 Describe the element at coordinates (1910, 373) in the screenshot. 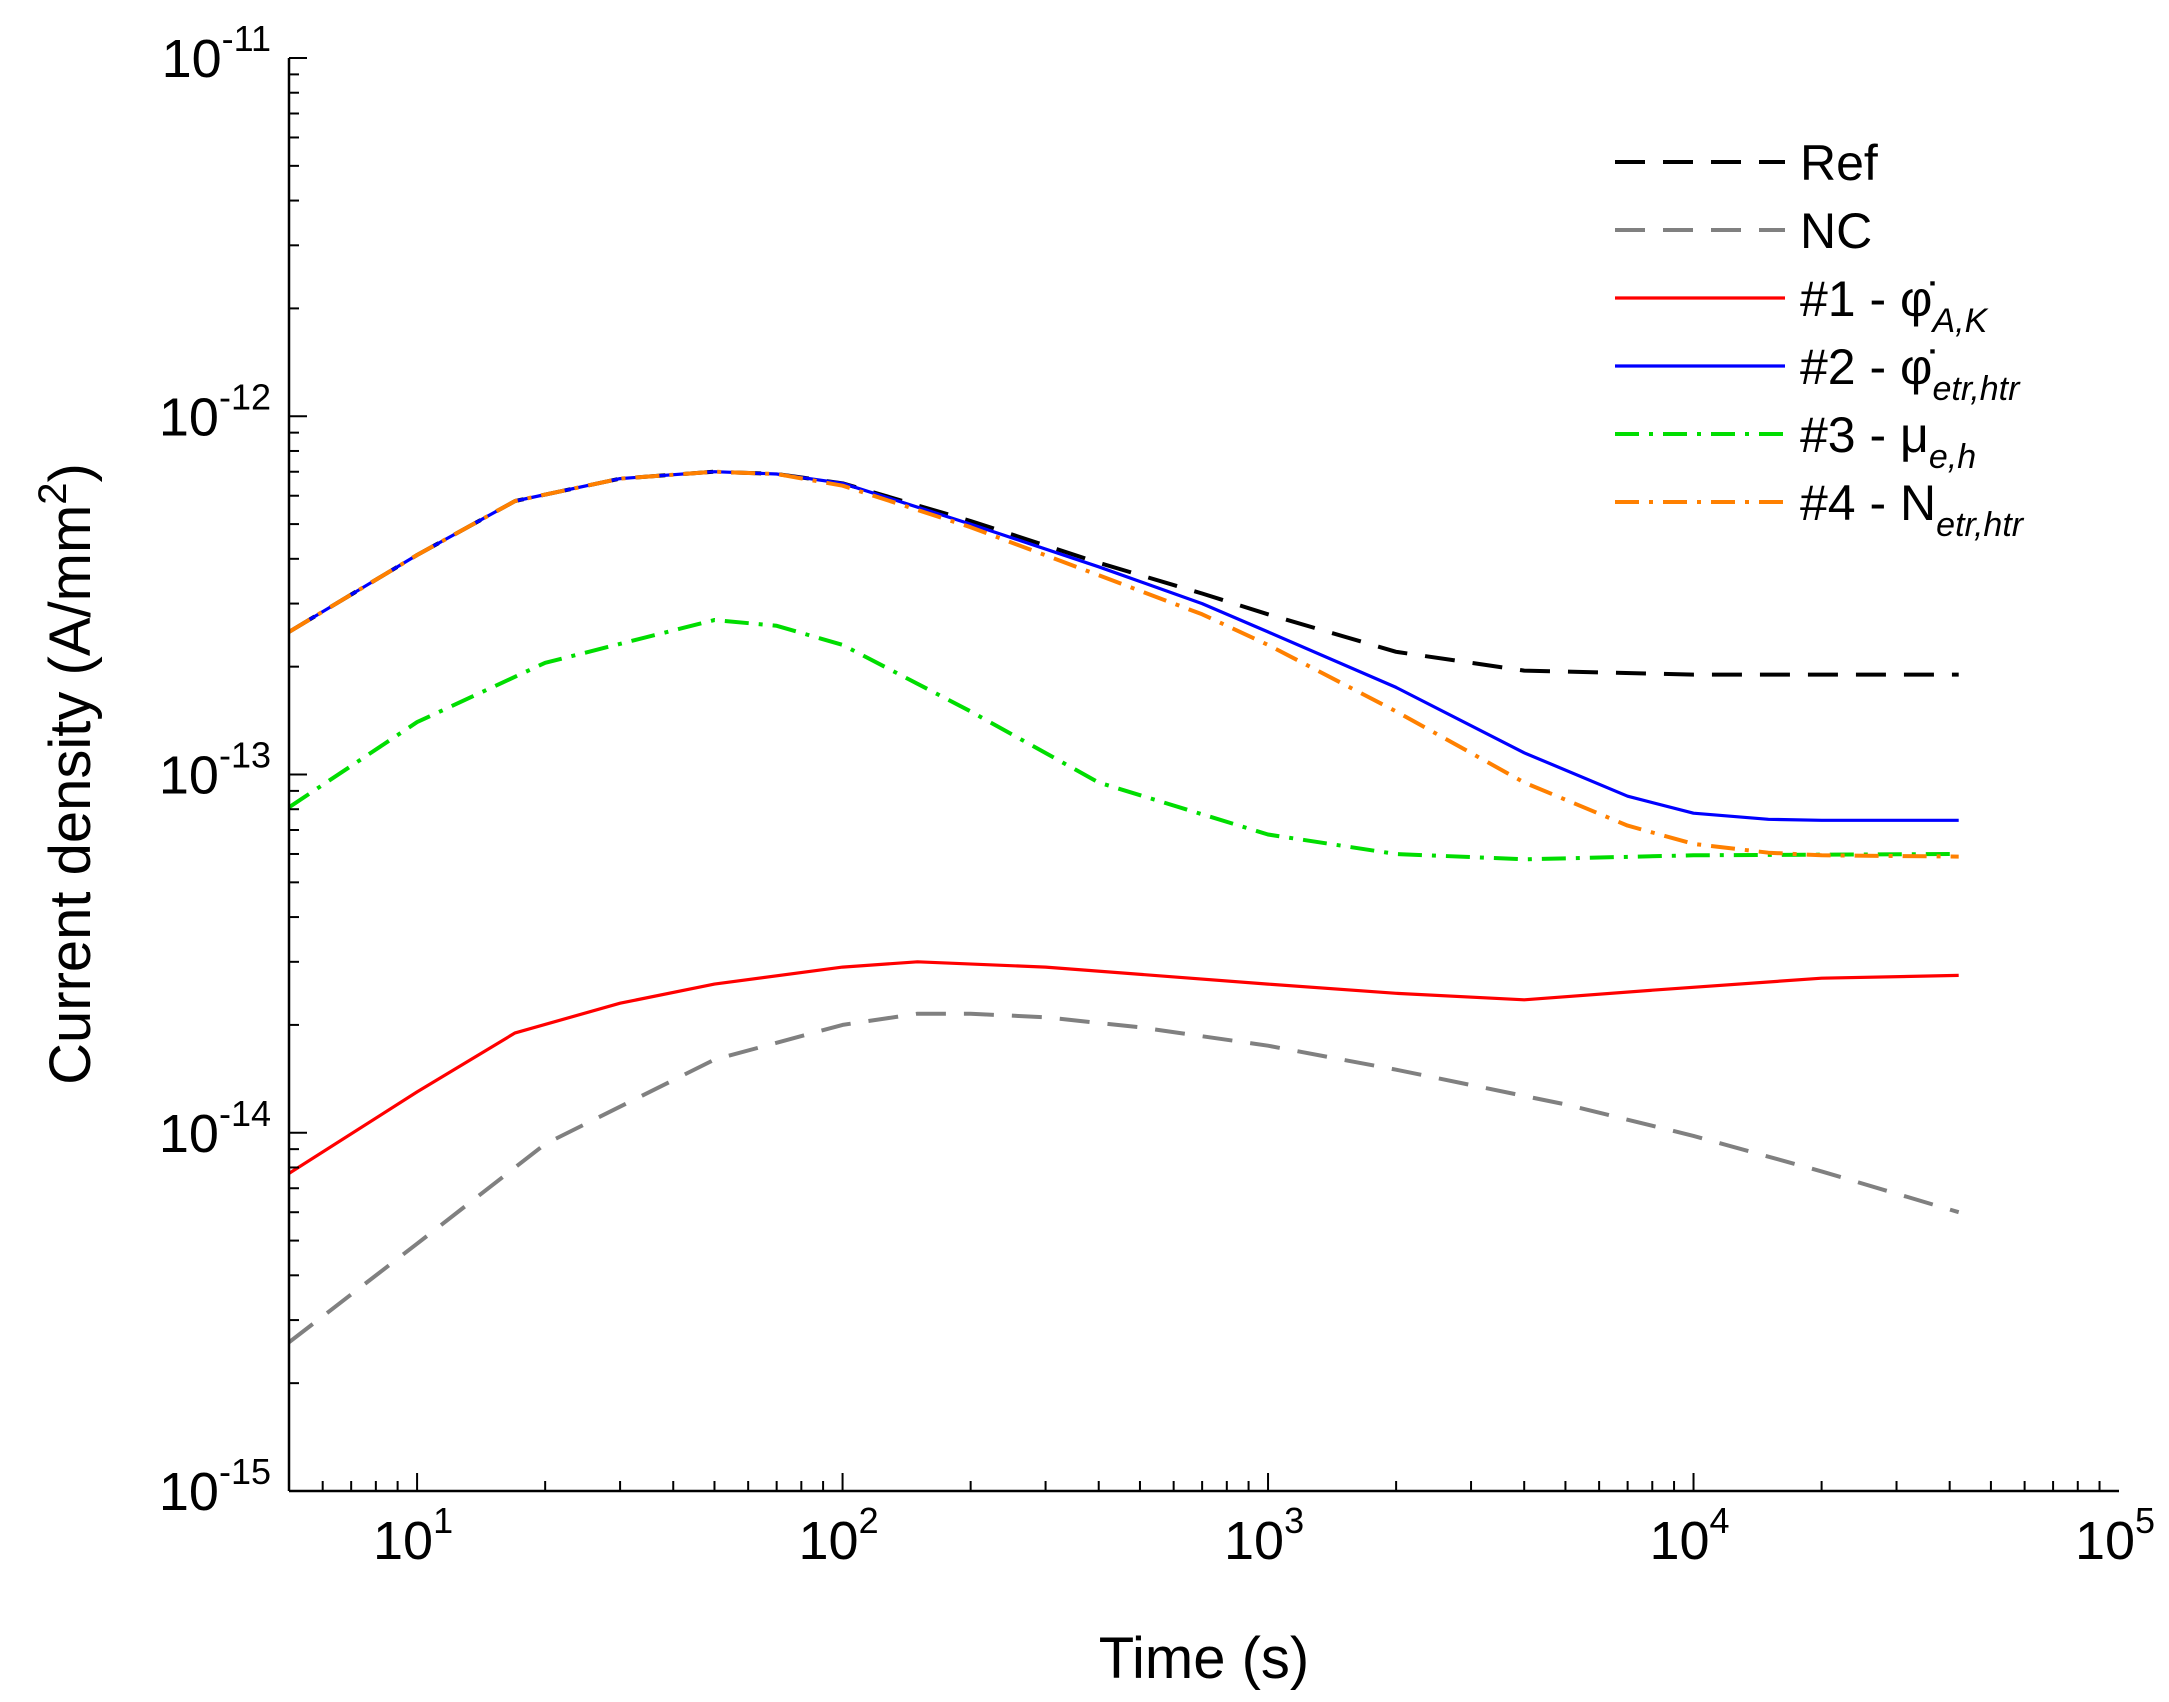

I see `legend-label-4: #2 - φ̇etr,htr` at that location.